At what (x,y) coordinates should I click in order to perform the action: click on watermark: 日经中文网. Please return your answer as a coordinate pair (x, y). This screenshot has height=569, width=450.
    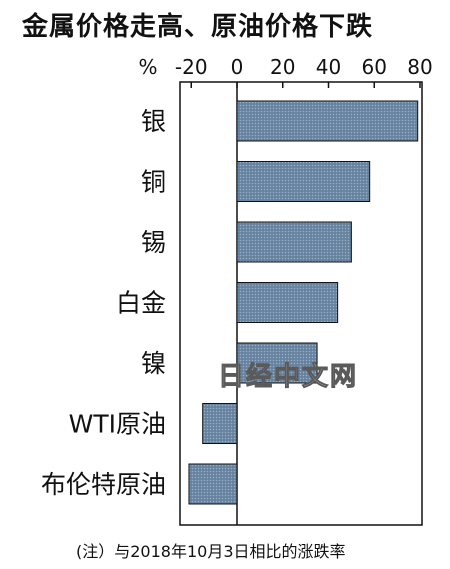
    Looking at the image, I should click on (288, 377).